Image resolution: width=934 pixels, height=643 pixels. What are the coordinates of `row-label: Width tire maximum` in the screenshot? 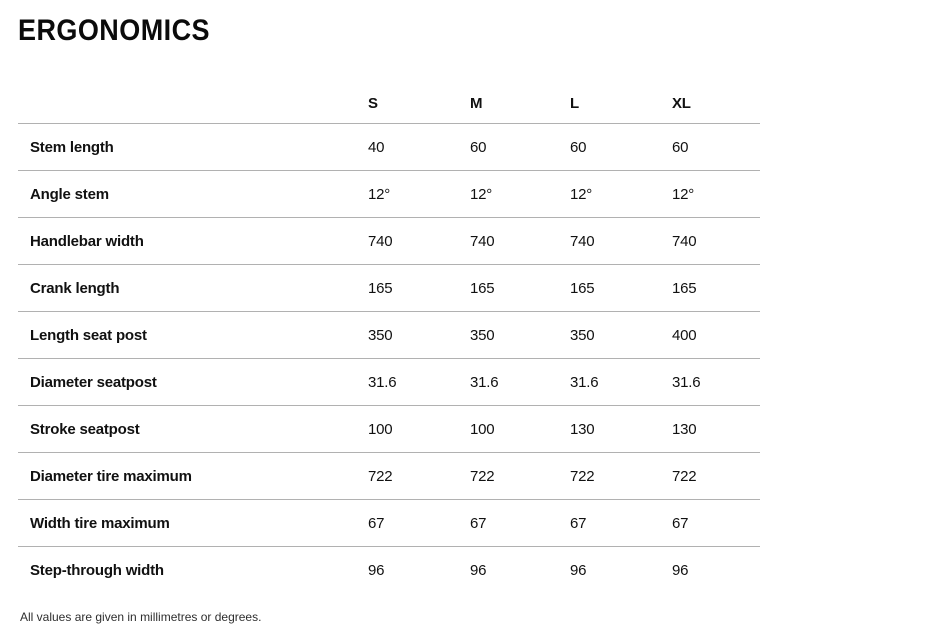 It's located at (193, 523).